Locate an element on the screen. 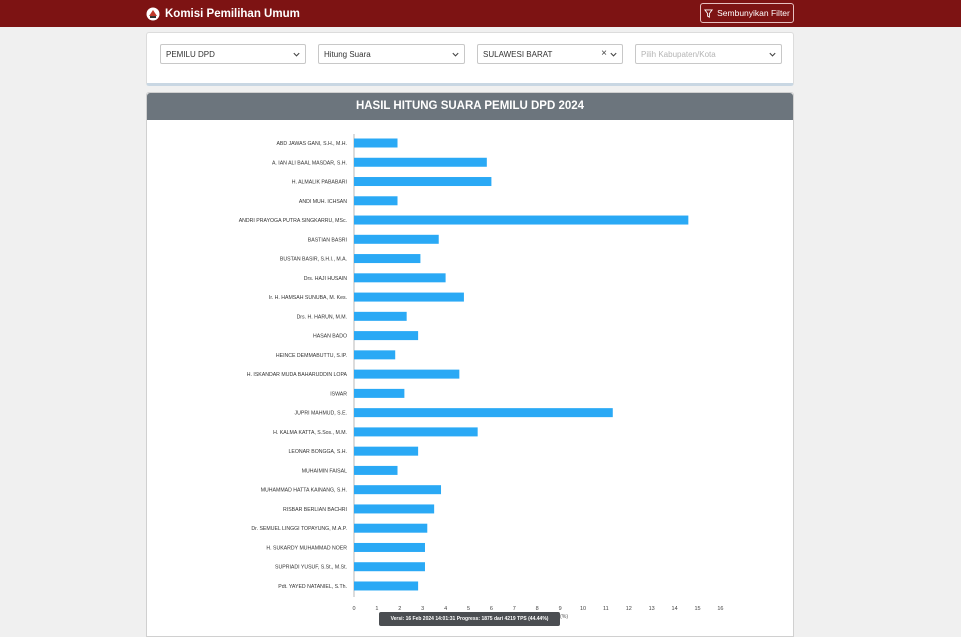 Image resolution: width=961 pixels, height=637 pixels. category-label: Ir. H. HAMSAH SUNUBA, M. Kes. is located at coordinates (308, 298).